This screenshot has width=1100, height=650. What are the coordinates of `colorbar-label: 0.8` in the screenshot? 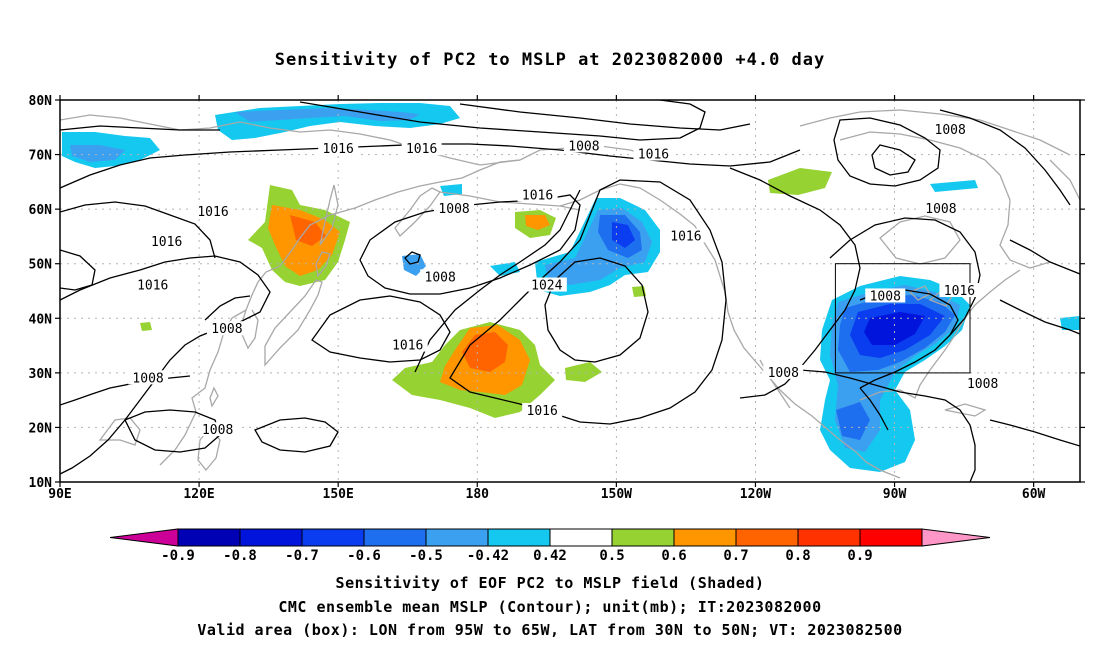 It's located at (797, 556).